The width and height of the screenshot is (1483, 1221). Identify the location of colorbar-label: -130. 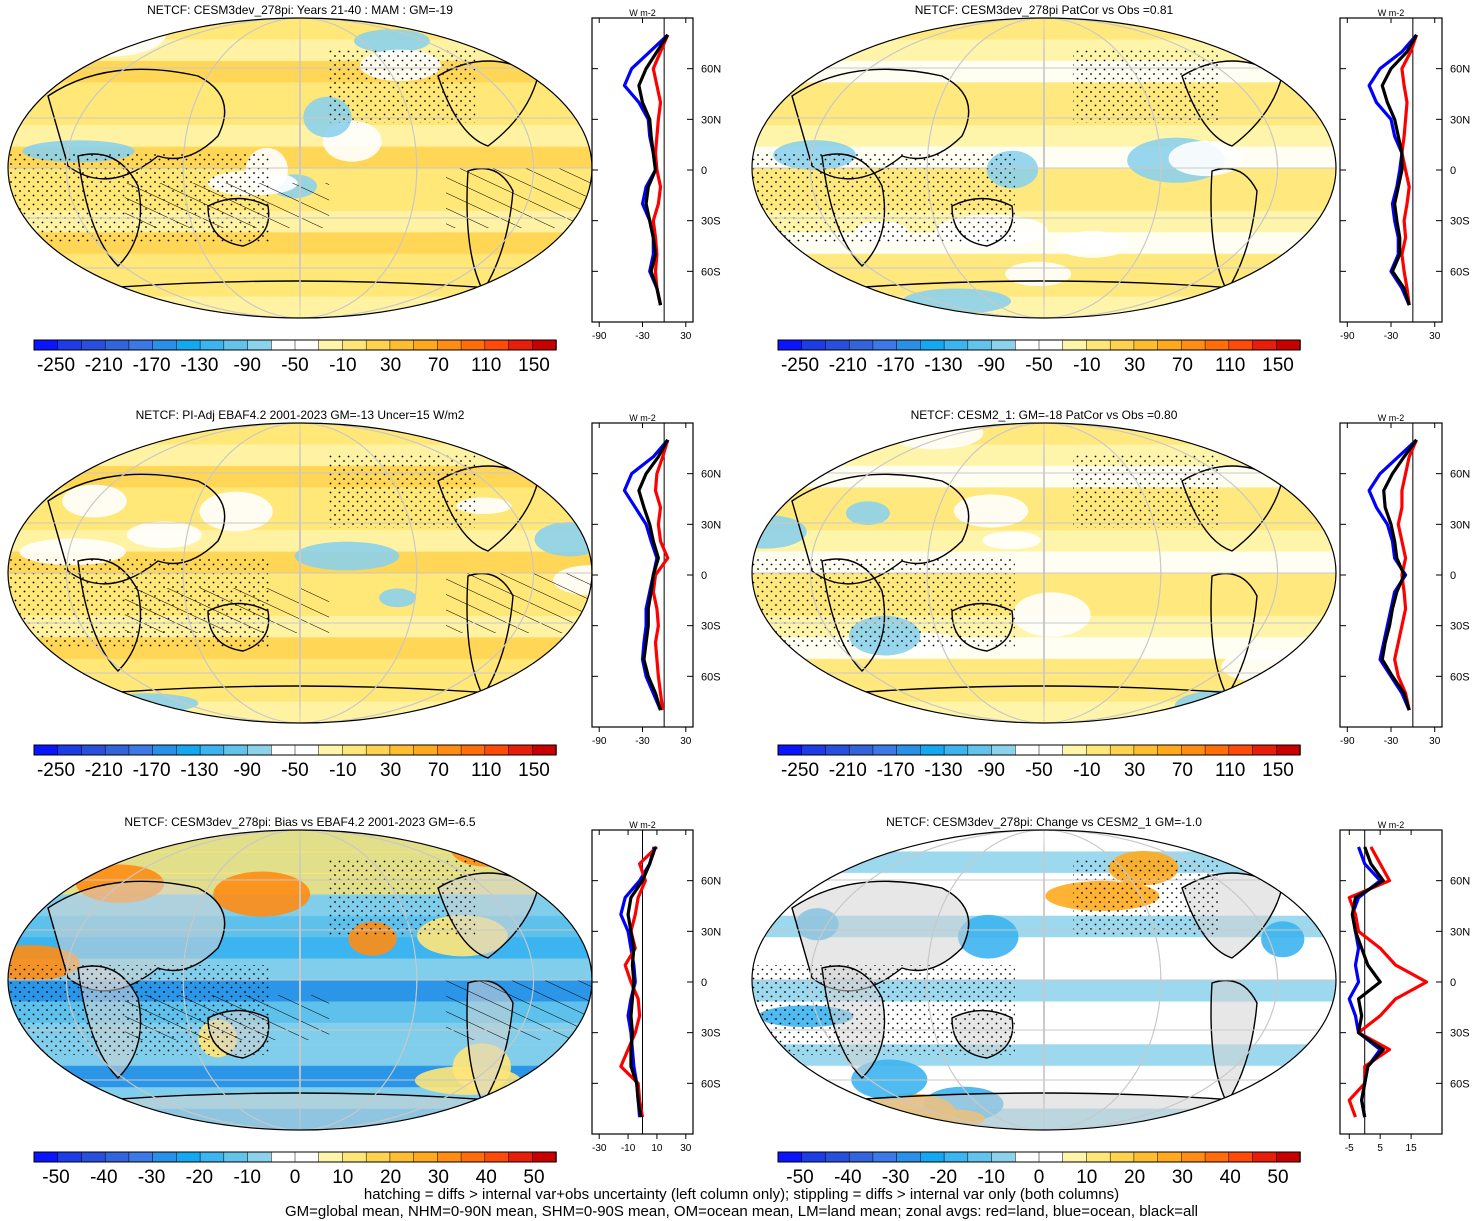
(199, 770).